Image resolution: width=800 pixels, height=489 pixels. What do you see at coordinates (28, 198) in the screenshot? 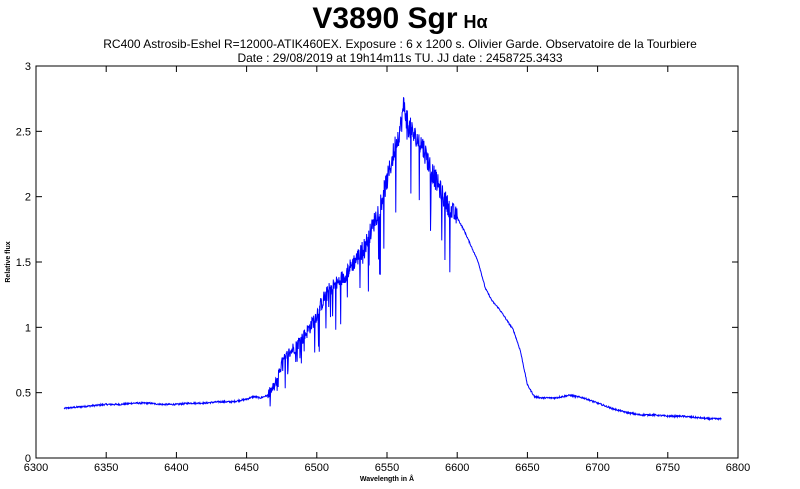
I see `y-tick-label: 2` at bounding box center [28, 198].